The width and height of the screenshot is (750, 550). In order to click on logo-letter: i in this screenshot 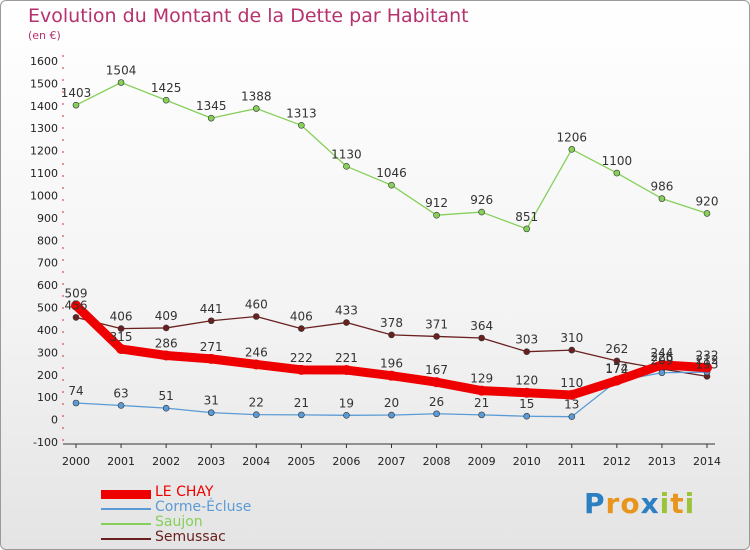, I will do `click(690, 503)`.